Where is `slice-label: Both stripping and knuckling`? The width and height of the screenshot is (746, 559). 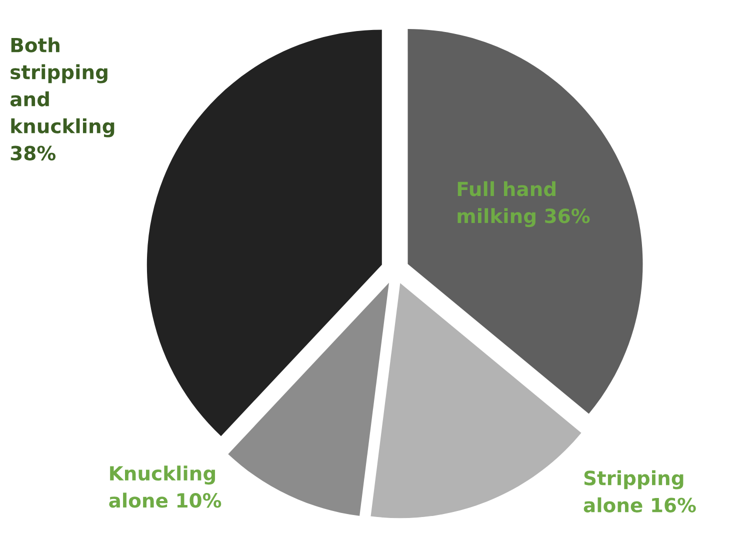
slice-label: Both stripping and knuckling is located at coordinates (62, 87).